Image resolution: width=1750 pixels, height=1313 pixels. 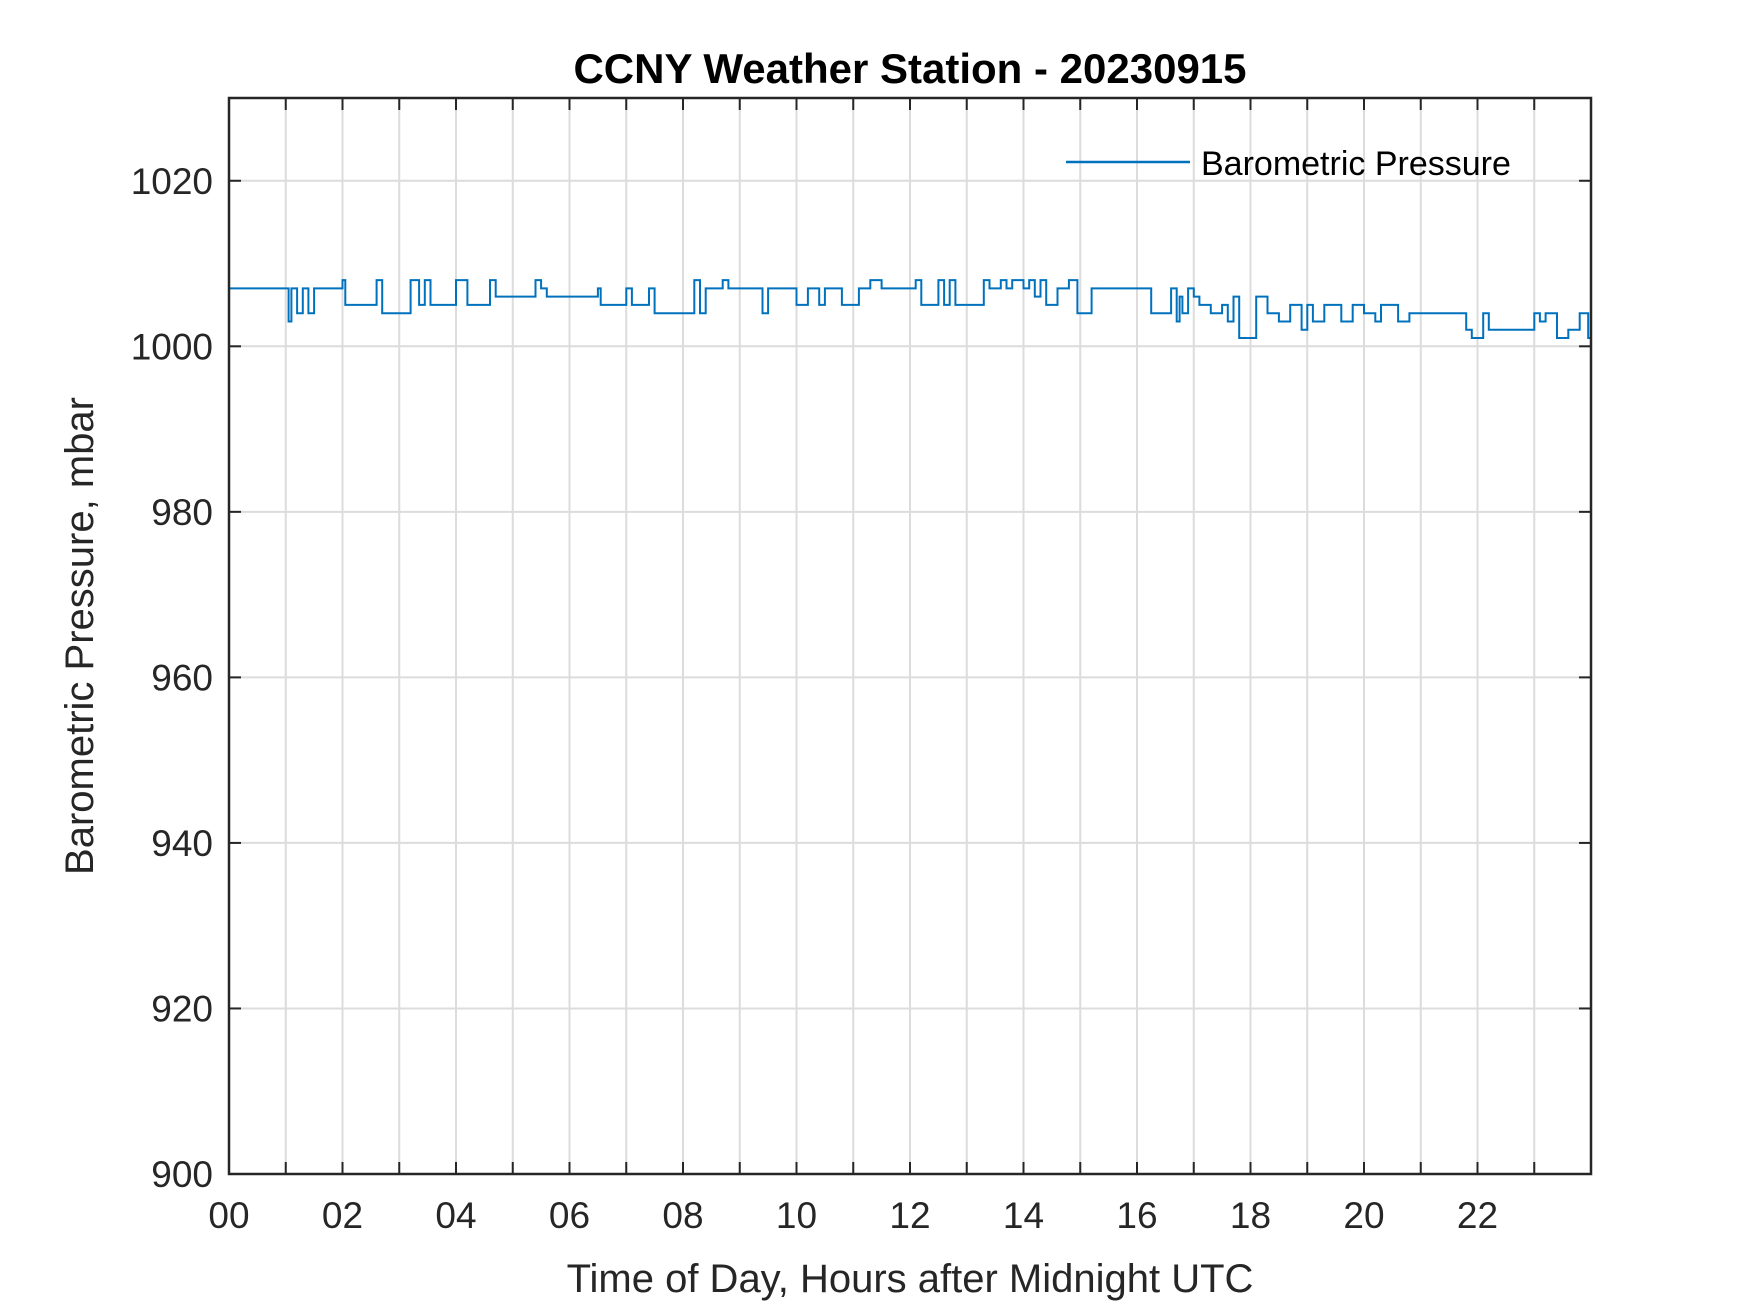 I want to click on legend: Barometric Pressure, so click(x=1288, y=164).